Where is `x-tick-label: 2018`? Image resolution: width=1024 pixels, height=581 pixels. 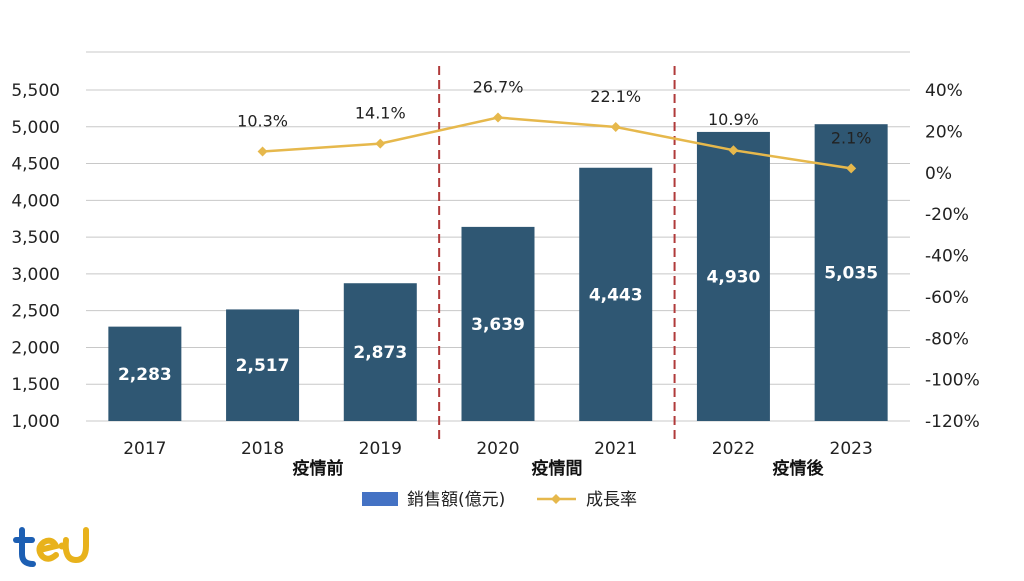 x-tick-label: 2018 is located at coordinates (262, 449).